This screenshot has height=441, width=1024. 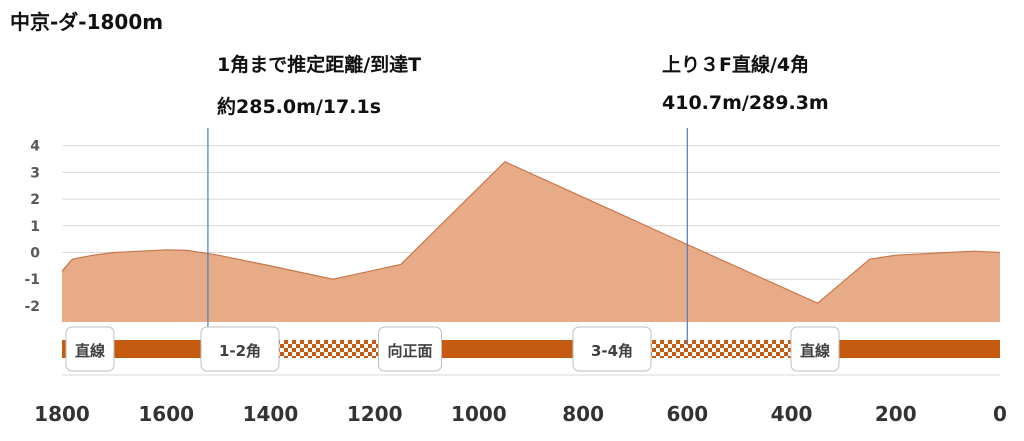 What do you see at coordinates (166, 414) in the screenshot?
I see `x-tick-label: 1600` at bounding box center [166, 414].